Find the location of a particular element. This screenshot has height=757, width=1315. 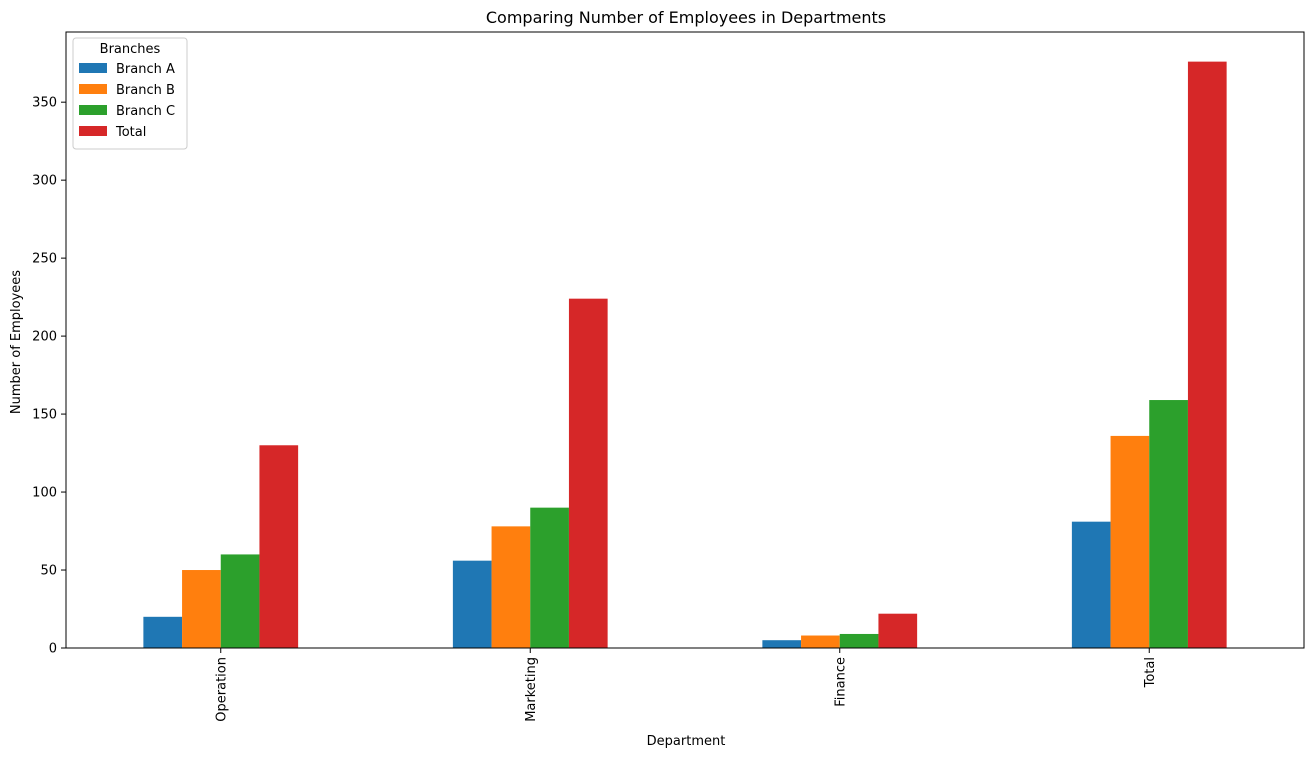

x-tick-label-total: Total is located at coordinates (1150, 672).